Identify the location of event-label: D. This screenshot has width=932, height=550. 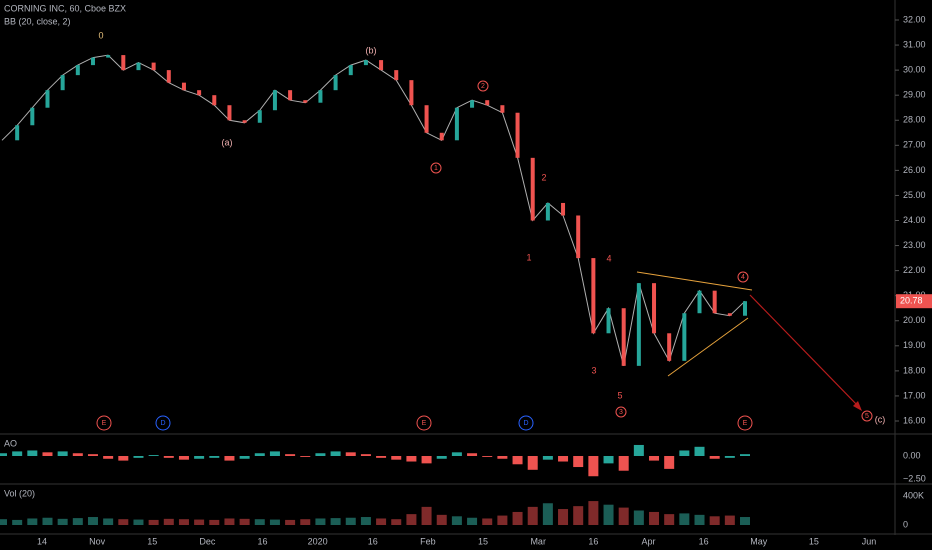
(162, 423).